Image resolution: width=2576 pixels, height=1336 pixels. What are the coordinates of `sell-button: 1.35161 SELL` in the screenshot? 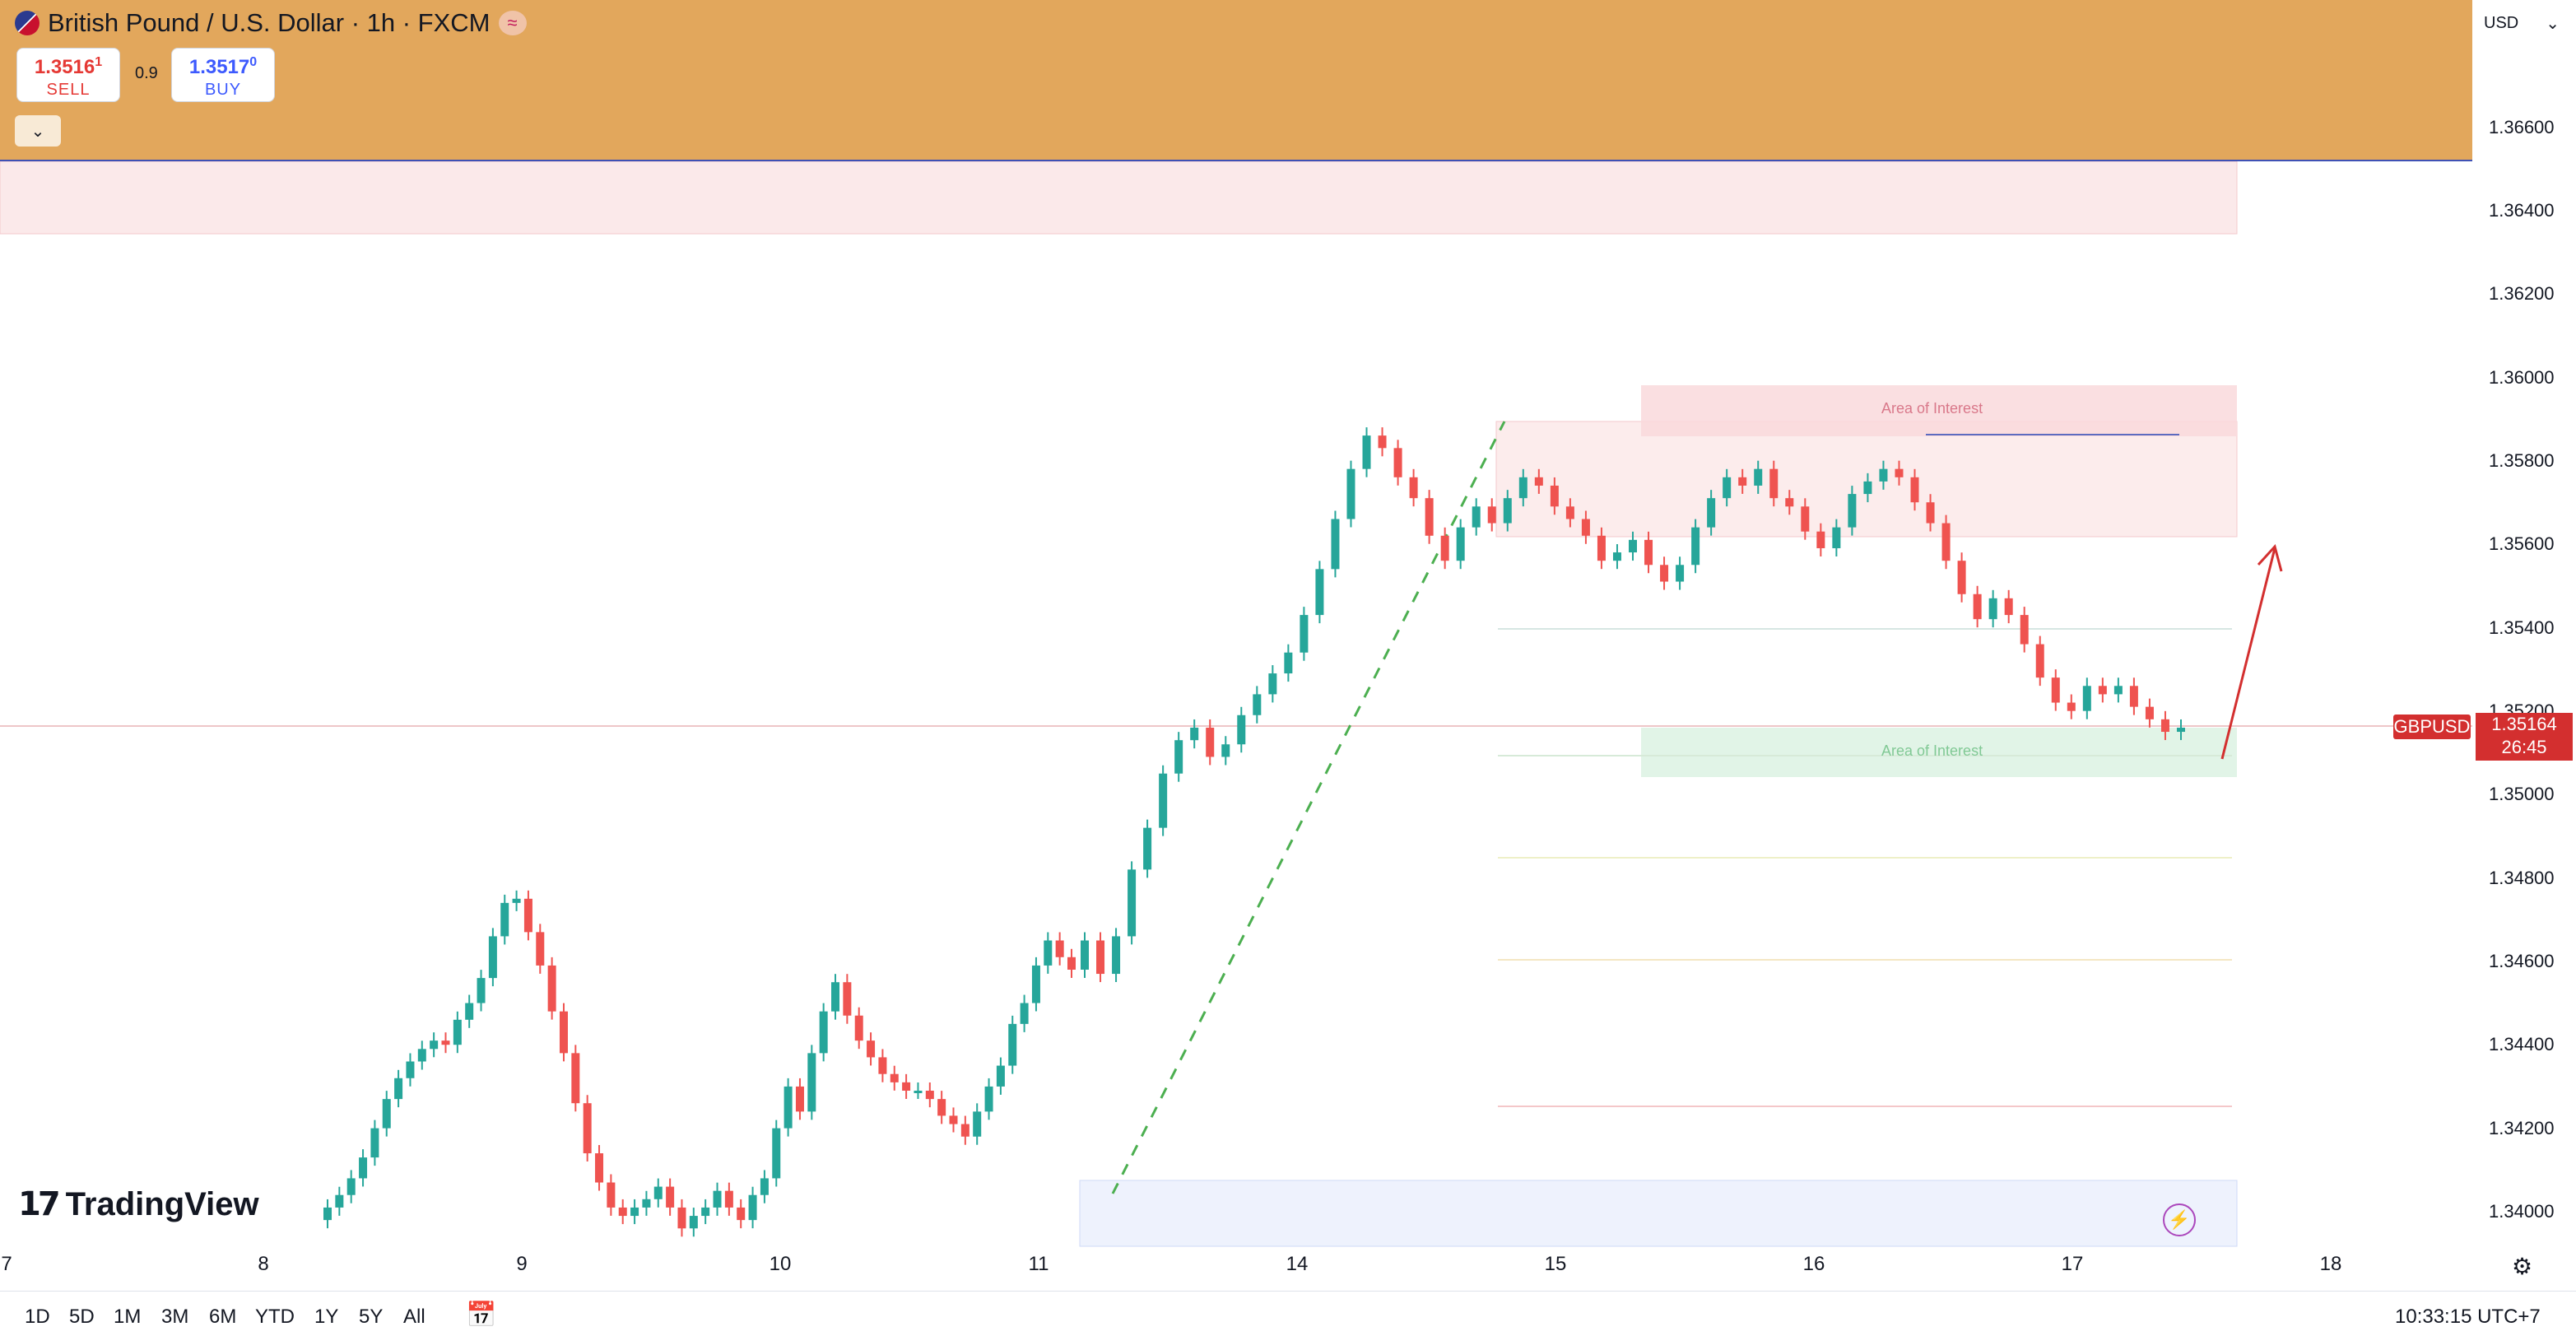 It's located at (68, 75).